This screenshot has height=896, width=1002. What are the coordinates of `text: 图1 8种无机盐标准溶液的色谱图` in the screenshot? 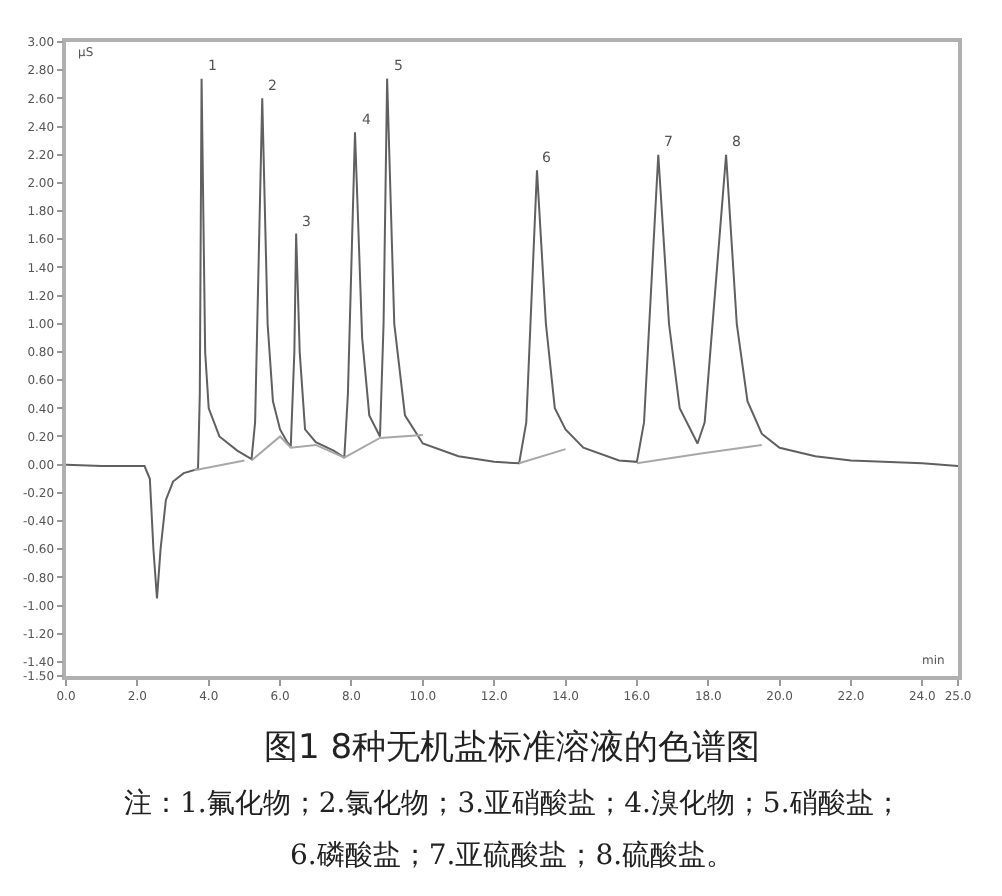 It's located at (512, 748).